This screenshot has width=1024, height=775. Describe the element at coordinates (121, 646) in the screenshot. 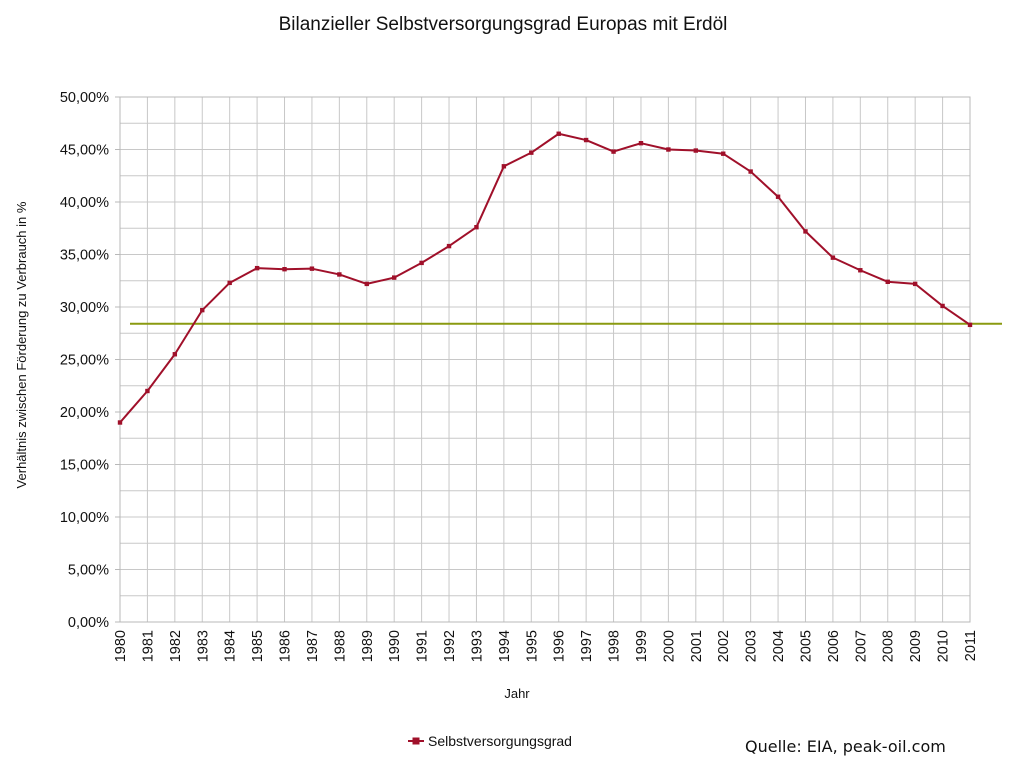

I see `x-tick-label: 1980` at that location.